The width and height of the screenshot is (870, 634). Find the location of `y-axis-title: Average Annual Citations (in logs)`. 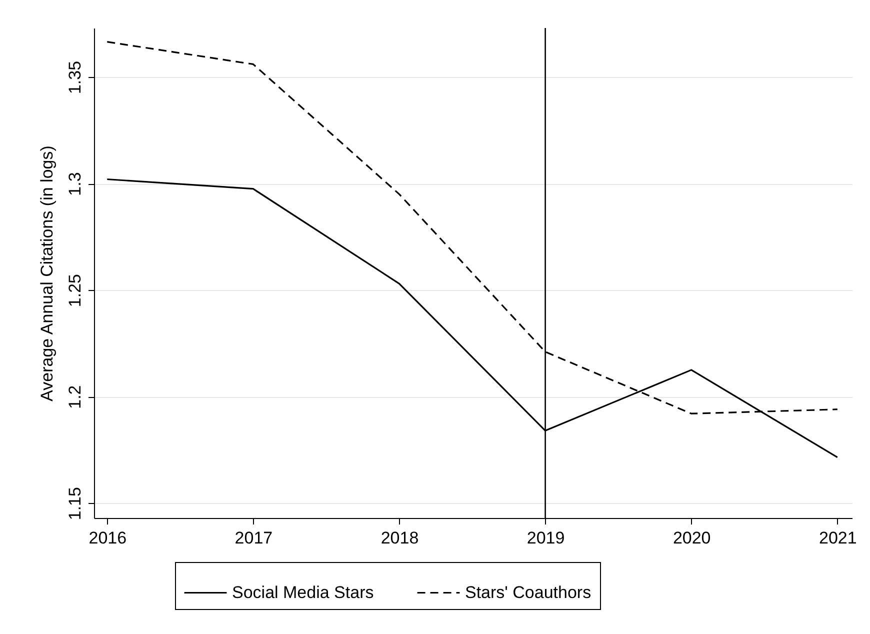

y-axis-title: Average Annual Citations (in logs) is located at coordinates (47, 274).